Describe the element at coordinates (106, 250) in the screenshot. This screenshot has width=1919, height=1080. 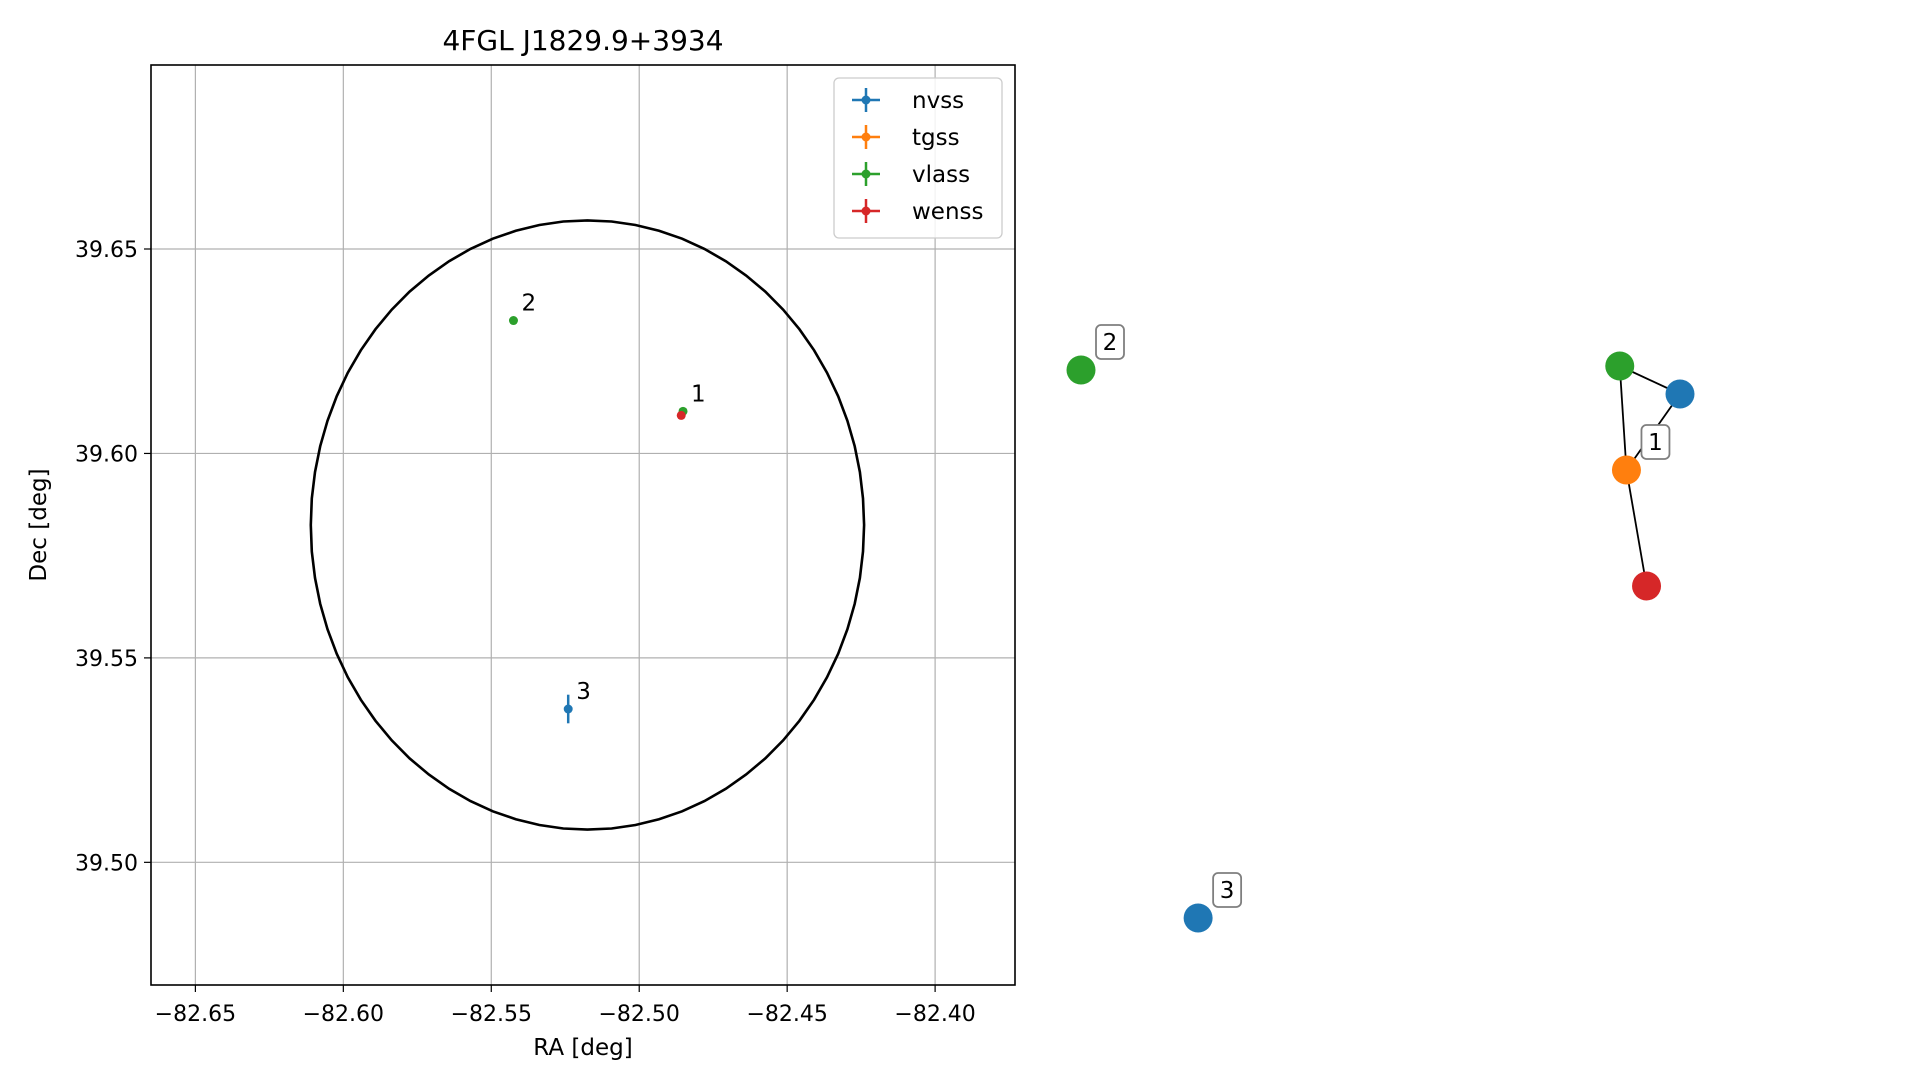
I see `y-tick-label: 39.65` at that location.